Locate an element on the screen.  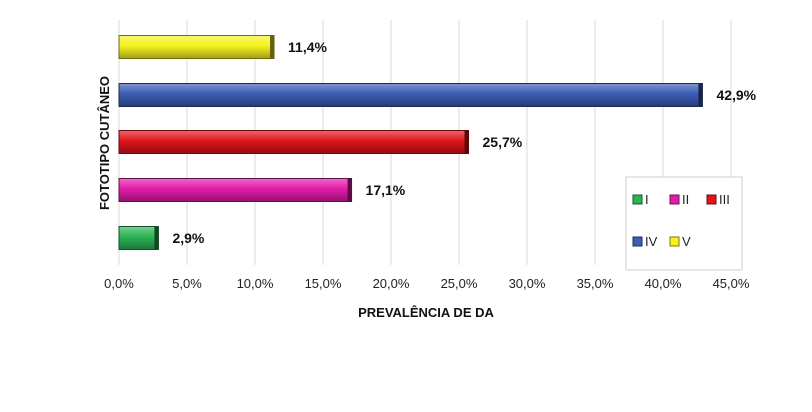
x-tick-label: 40,0% is located at coordinates (663, 283).